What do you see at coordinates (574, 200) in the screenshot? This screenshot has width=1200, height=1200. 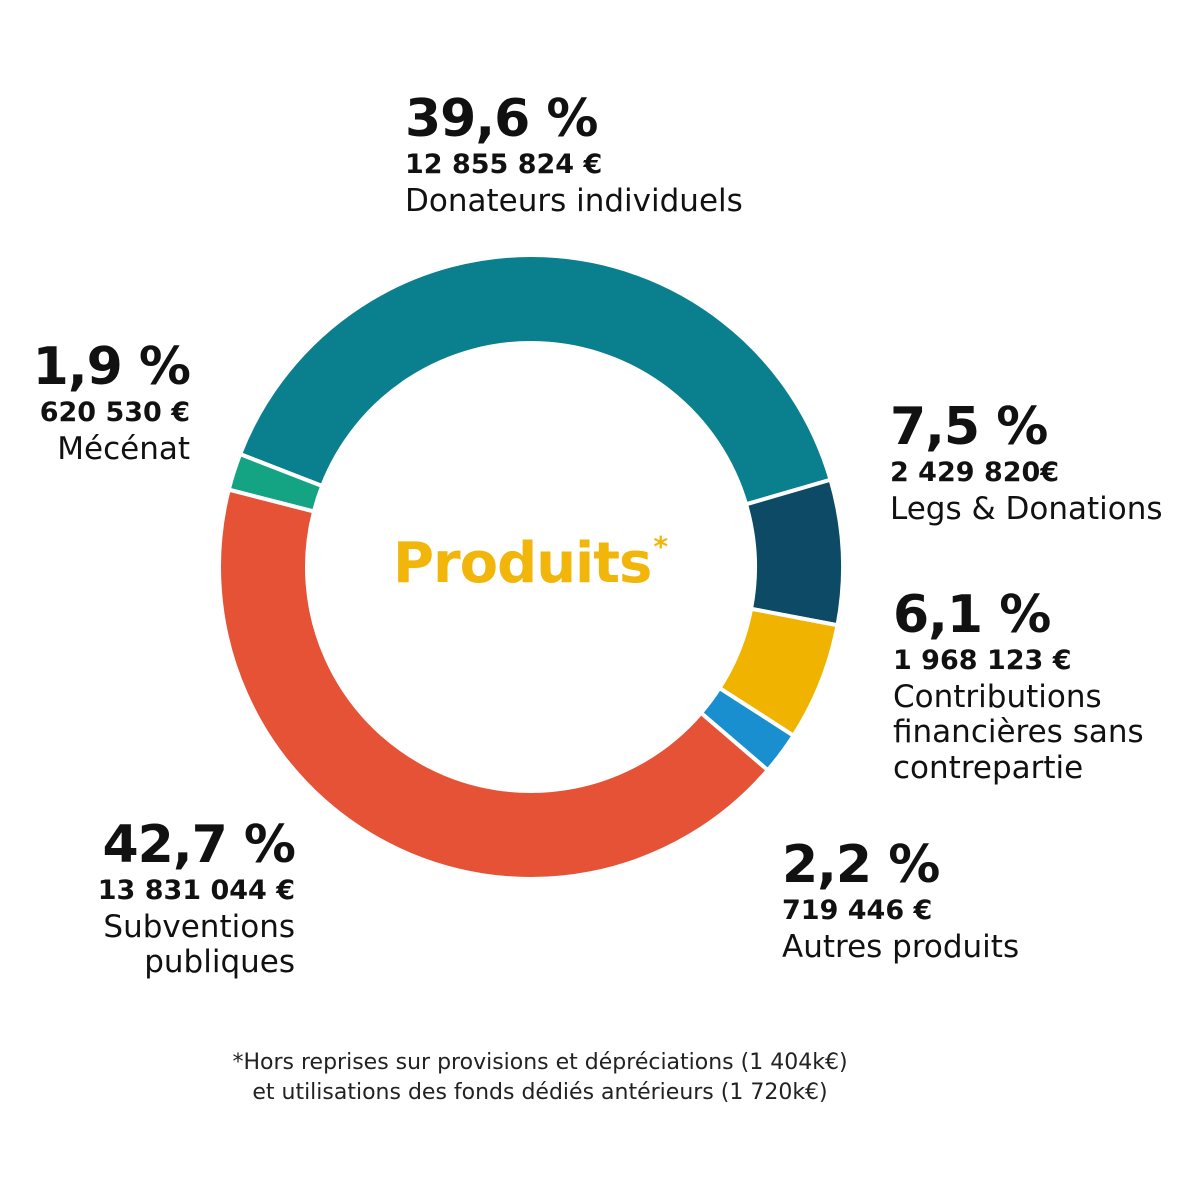 I see `slice-name: Donateurs individuels` at bounding box center [574, 200].